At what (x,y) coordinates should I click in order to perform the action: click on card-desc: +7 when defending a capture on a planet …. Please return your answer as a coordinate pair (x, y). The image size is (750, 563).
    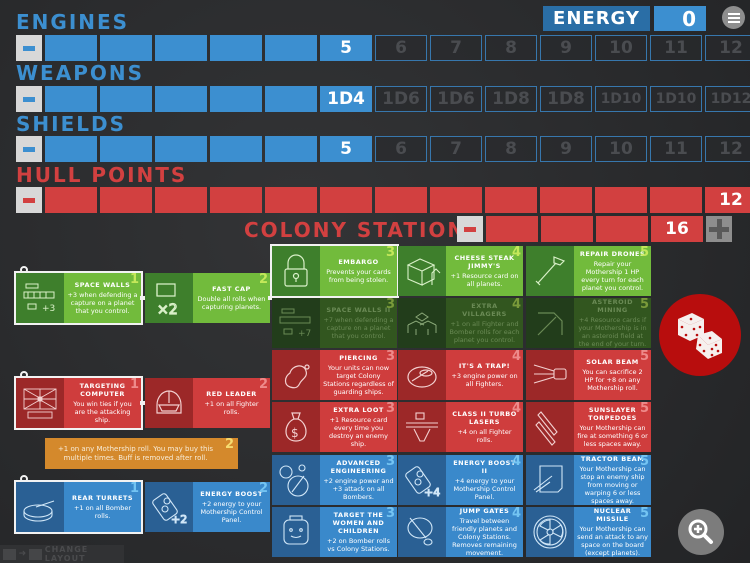
    Looking at the image, I should click on (358, 328).